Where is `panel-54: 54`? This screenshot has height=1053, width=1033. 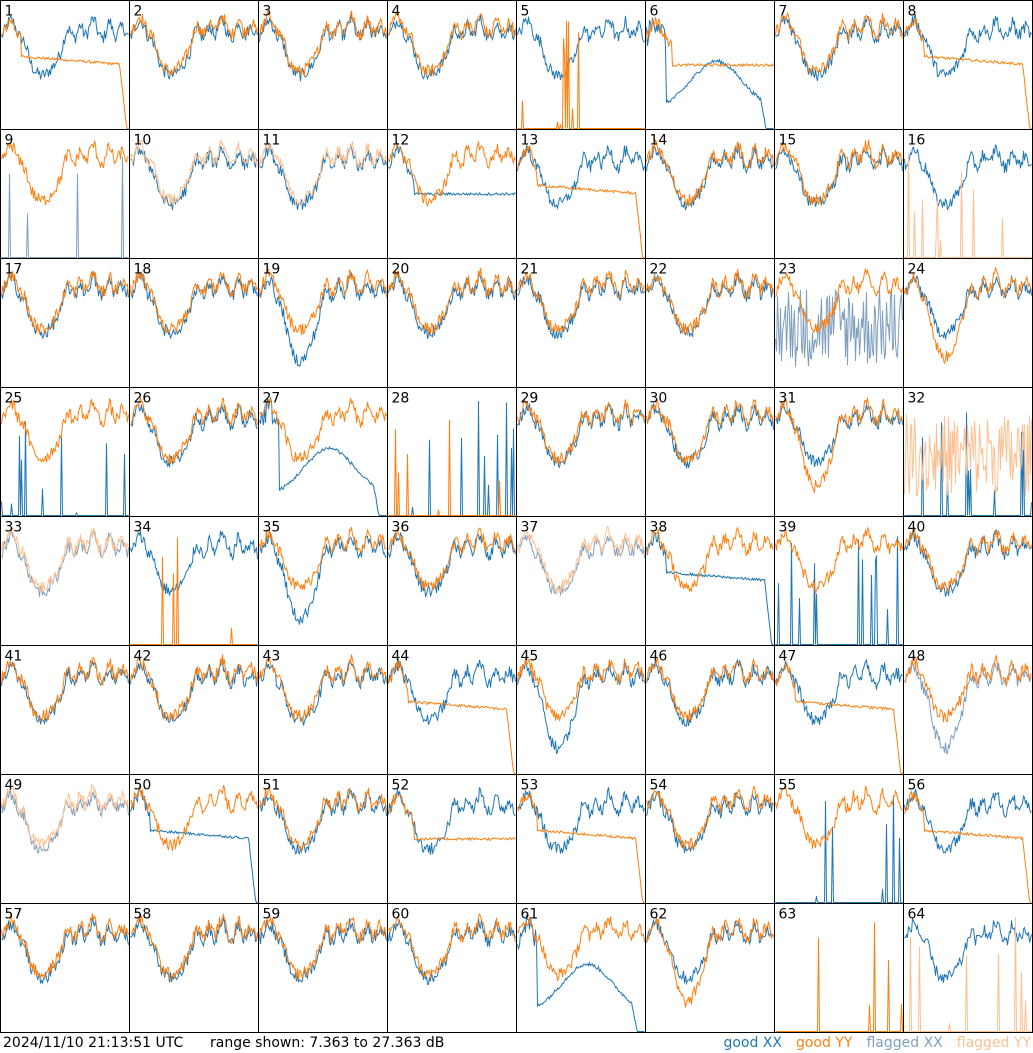 panel-54: 54 is located at coordinates (710, 839).